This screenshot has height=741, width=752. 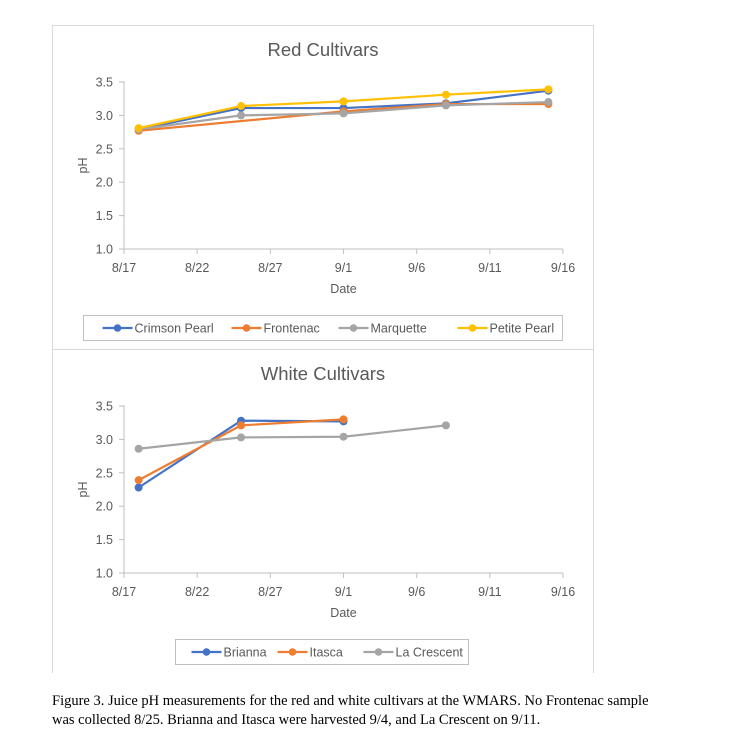 What do you see at coordinates (326, 653) in the screenshot?
I see `legend-label-itasca: Itasca` at bounding box center [326, 653].